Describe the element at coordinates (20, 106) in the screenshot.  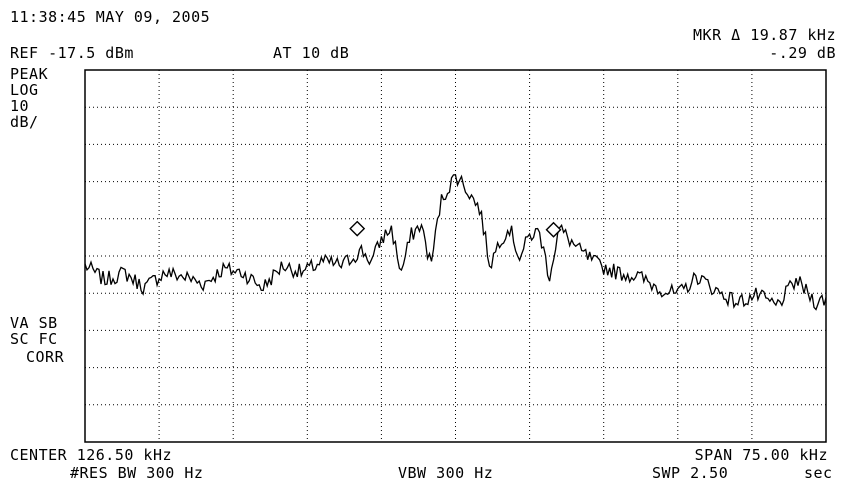
I see `scale-value: 10` at that location.